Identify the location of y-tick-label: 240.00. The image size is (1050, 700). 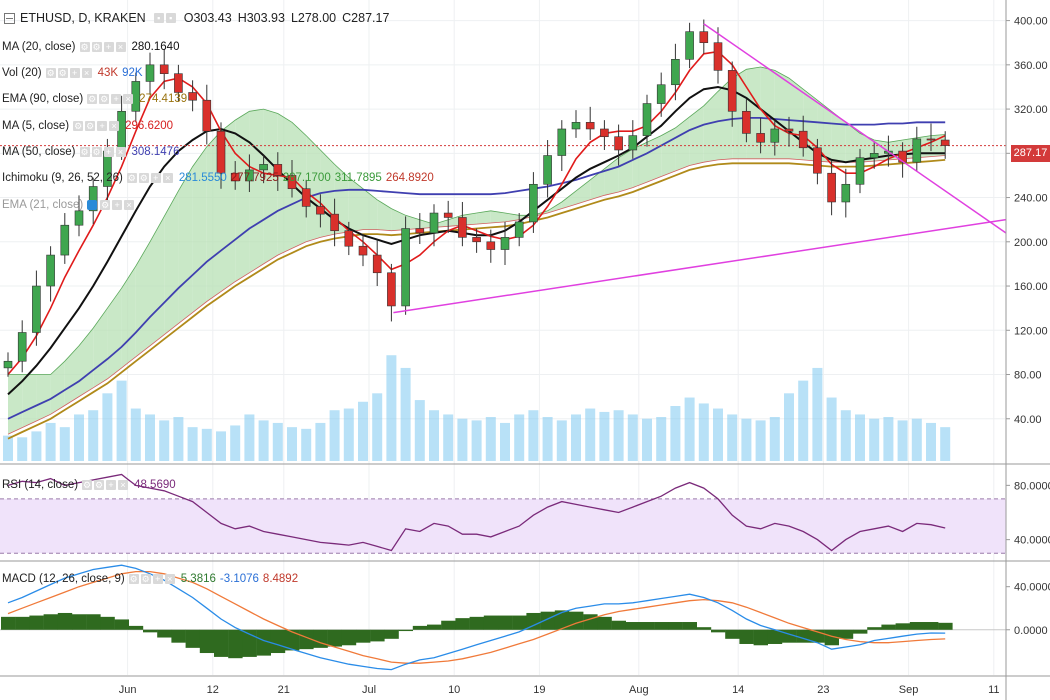
(1031, 199).